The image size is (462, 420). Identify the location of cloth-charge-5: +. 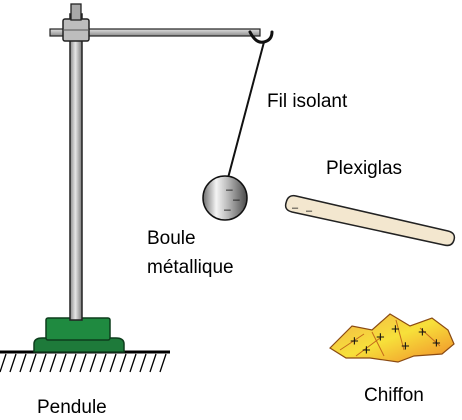
(405, 346).